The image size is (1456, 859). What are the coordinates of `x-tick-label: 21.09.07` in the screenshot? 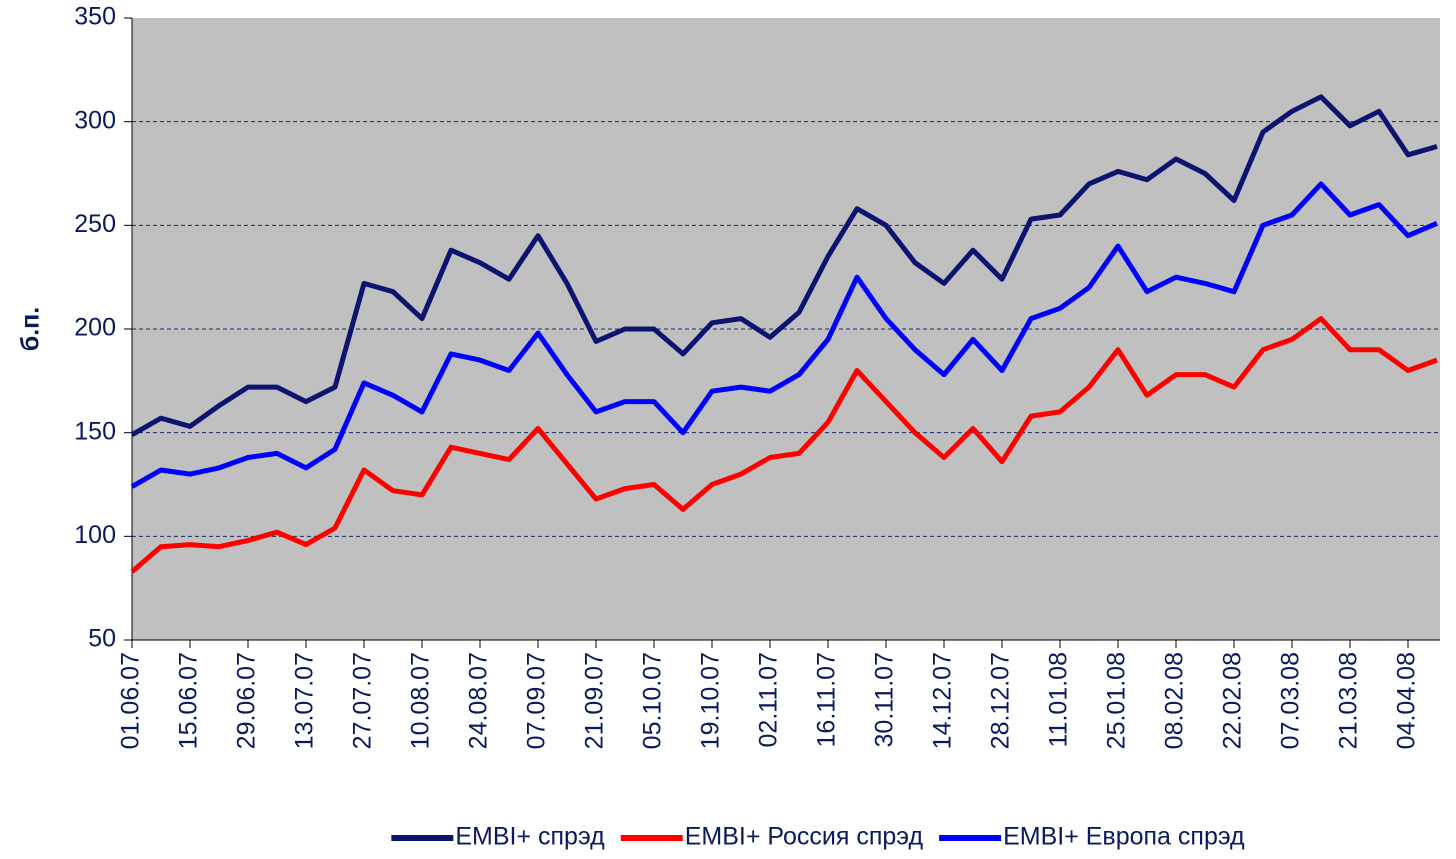 It's located at (595, 700).